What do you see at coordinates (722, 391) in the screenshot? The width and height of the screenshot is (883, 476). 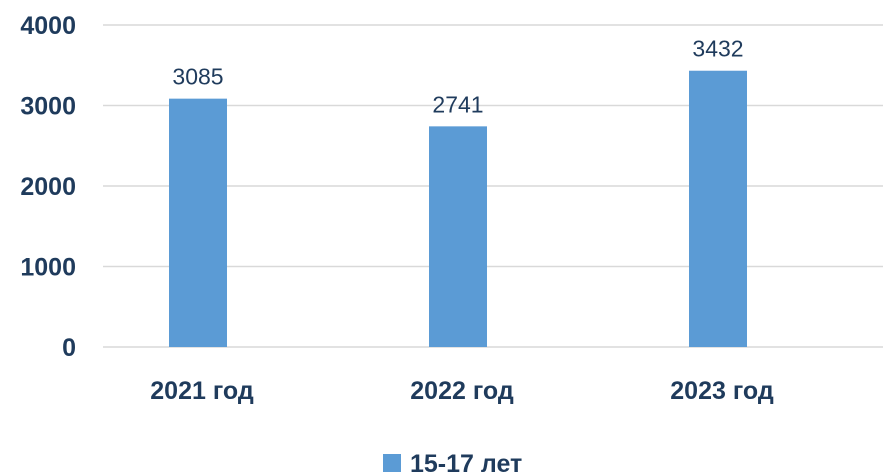 I see `x-category-label-3: 2023 год` at bounding box center [722, 391].